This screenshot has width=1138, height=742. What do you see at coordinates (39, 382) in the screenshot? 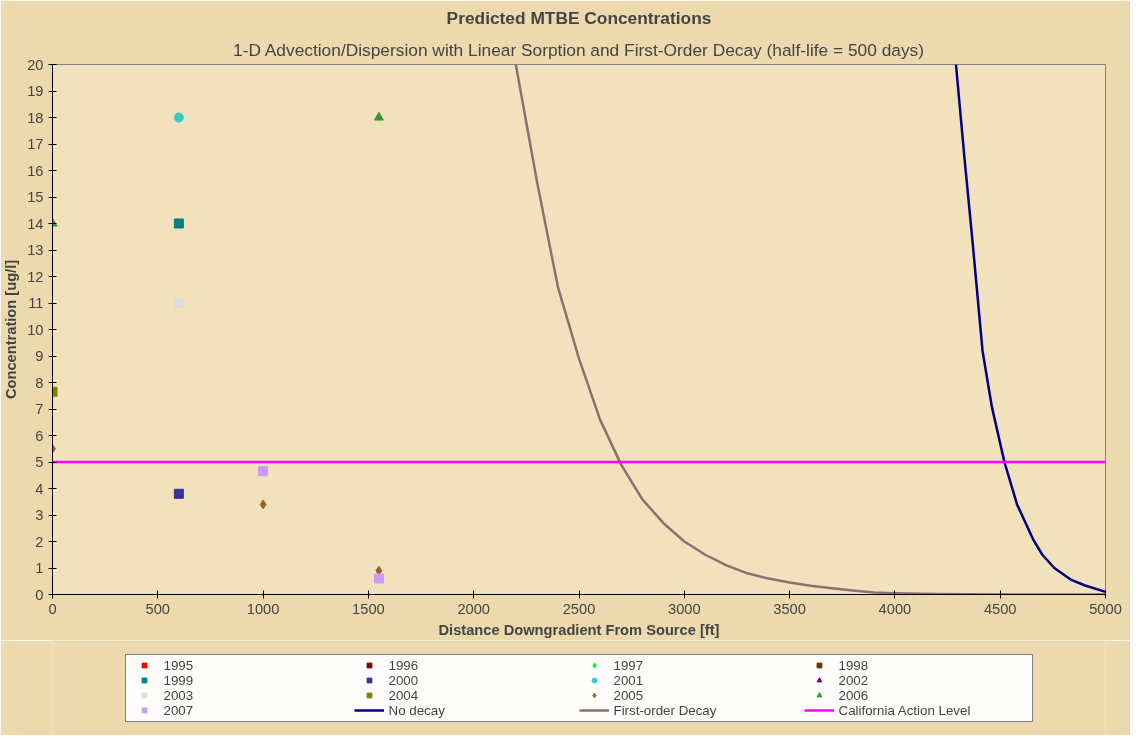
I see `y-tick-label: 8` at bounding box center [39, 382].